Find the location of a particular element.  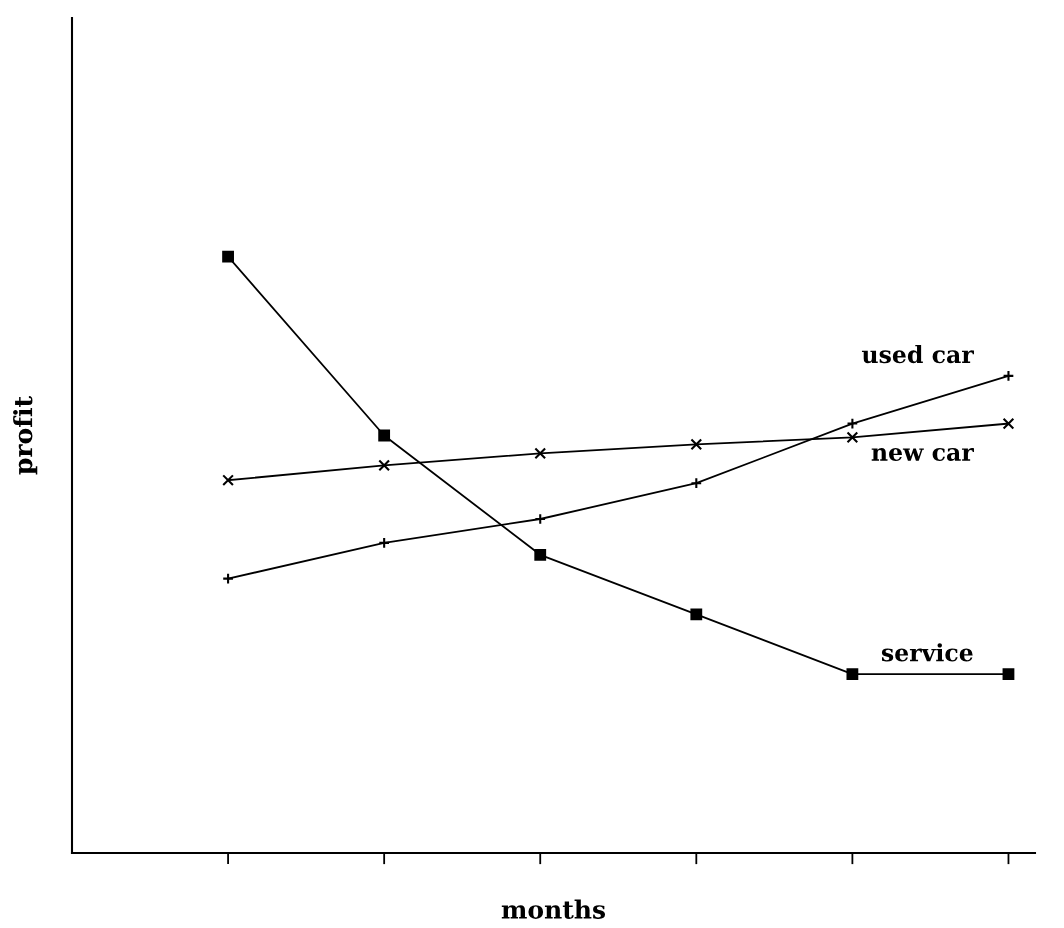

x-axis-title: months is located at coordinates (553, 909).